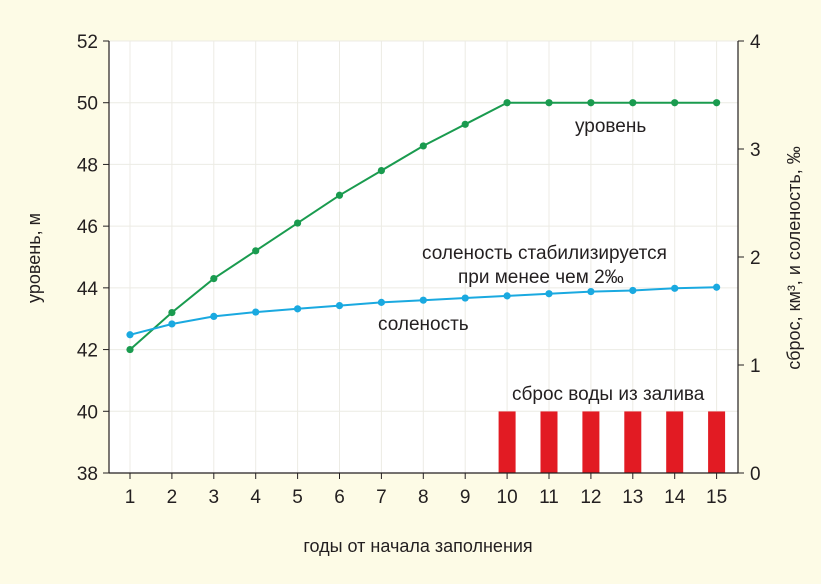  Describe the element at coordinates (610, 126) in the screenshot. I see `annotation-level: уровень` at that location.